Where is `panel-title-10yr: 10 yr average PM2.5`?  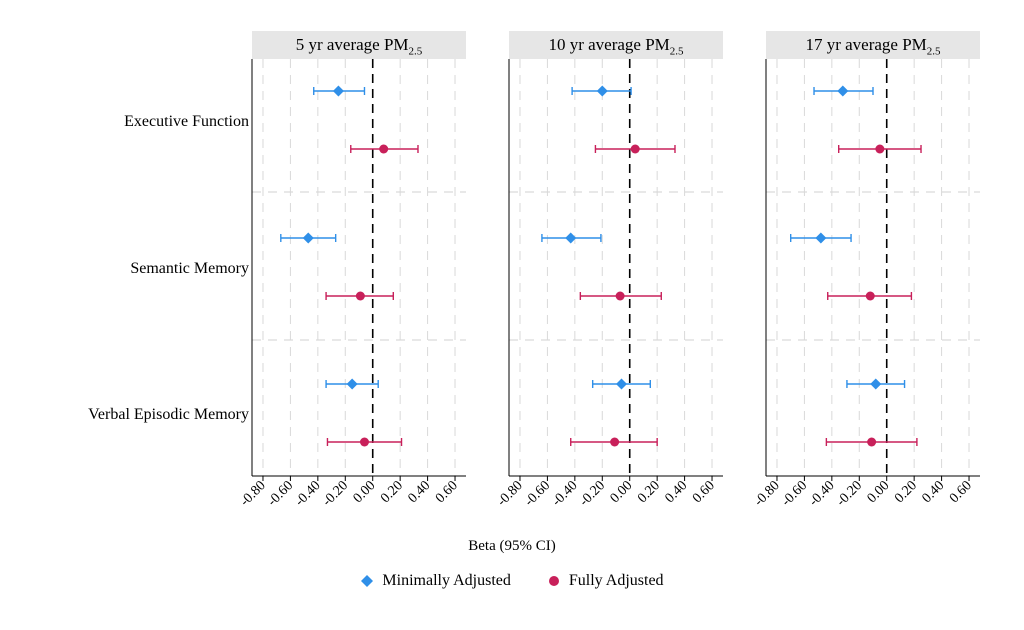
panel-title-10yr: 10 yr average PM2.5 is located at coordinates (616, 45).